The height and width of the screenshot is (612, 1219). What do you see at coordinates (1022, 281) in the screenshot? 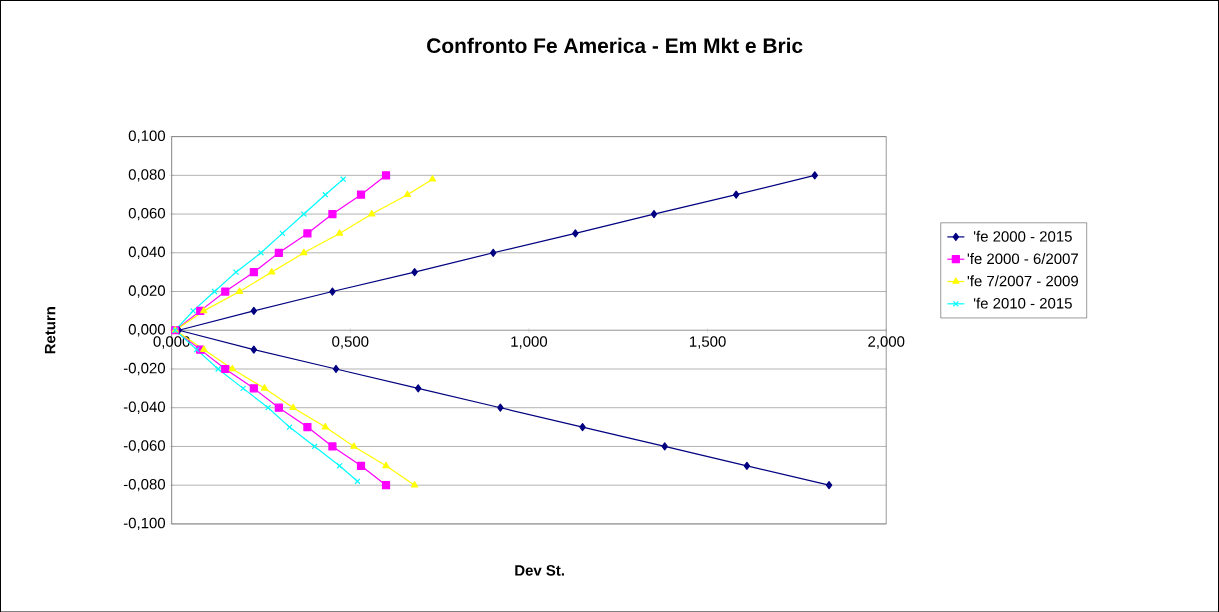
I see `legend-label: 'fe 7/2007 - 2009` at bounding box center [1022, 281].